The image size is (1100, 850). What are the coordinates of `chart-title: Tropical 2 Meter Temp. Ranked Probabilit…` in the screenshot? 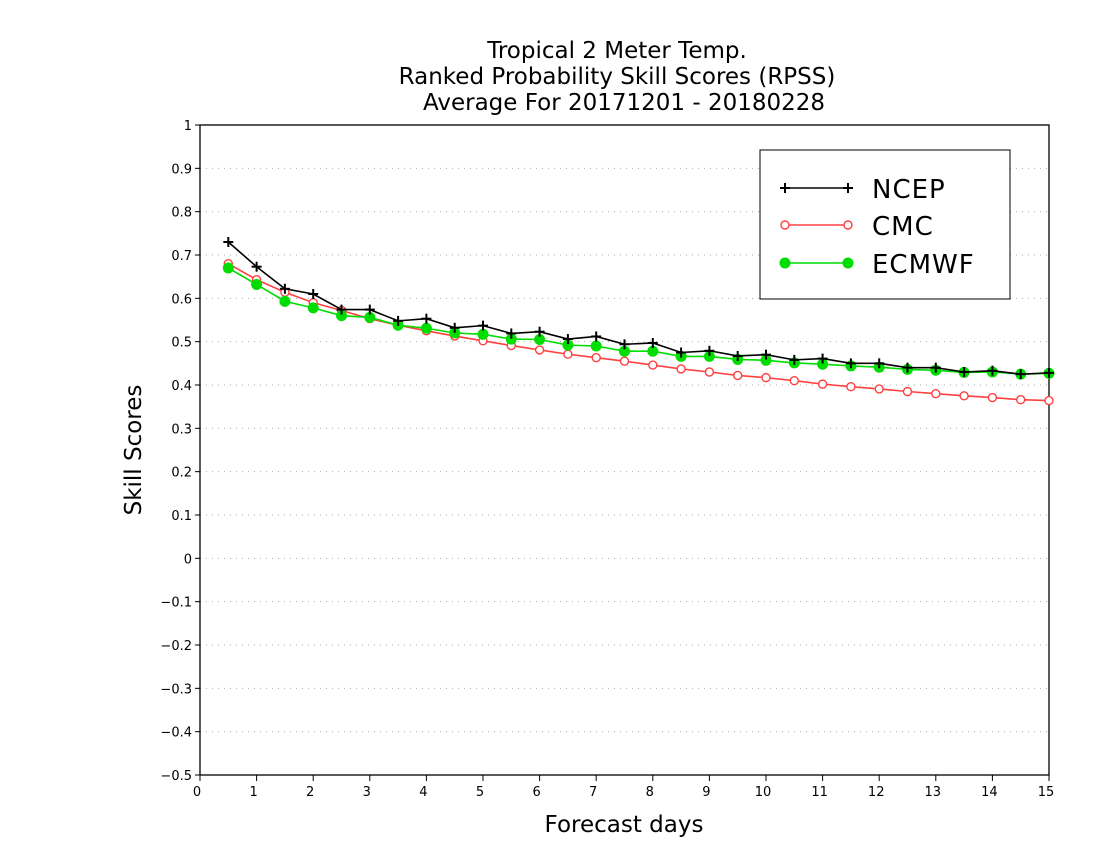 It's located at (617, 77).